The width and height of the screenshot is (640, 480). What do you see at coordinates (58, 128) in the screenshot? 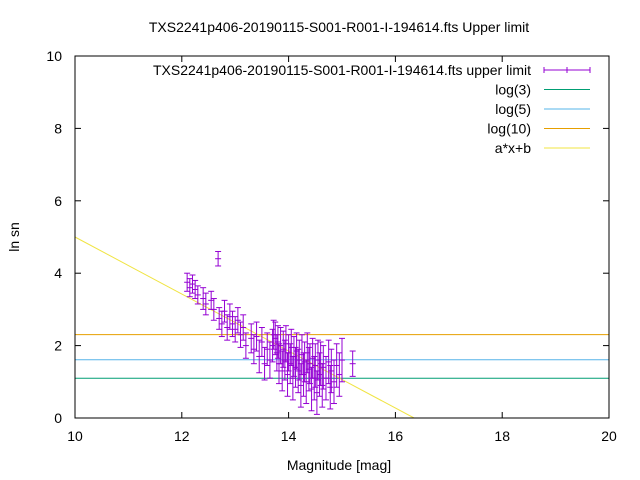
I see `y-tick-label: 8` at bounding box center [58, 128].